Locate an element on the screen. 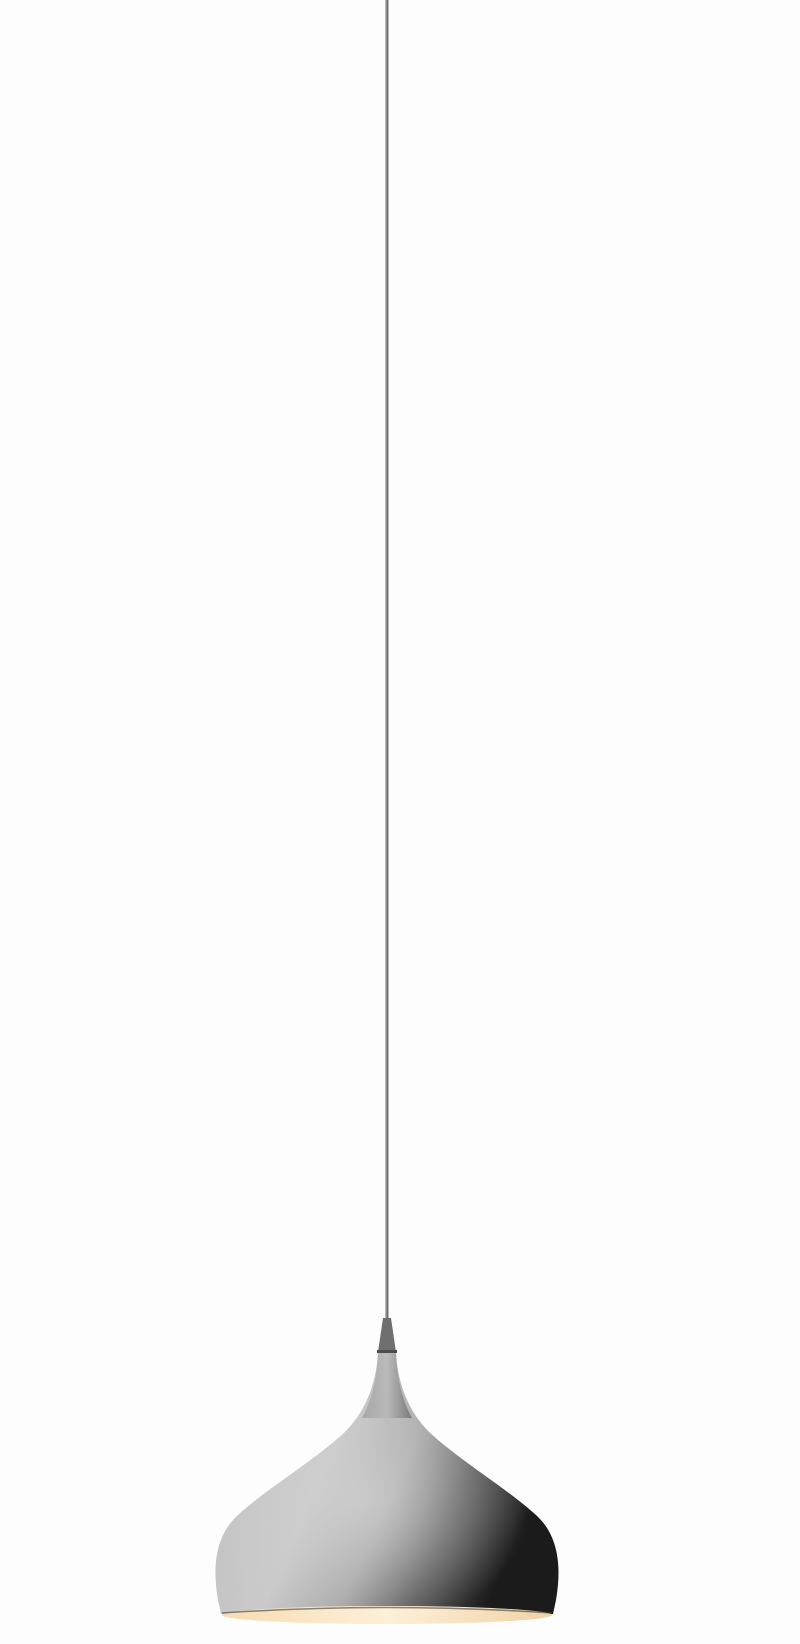 This screenshot has height=1644, width=800. cord-grip is located at coordinates (387, 1335).